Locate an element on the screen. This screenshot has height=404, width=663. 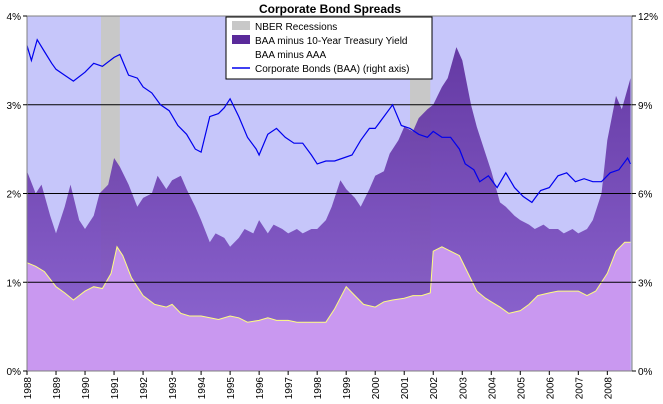
x-tick-label: 1990 is located at coordinates (86, 388).